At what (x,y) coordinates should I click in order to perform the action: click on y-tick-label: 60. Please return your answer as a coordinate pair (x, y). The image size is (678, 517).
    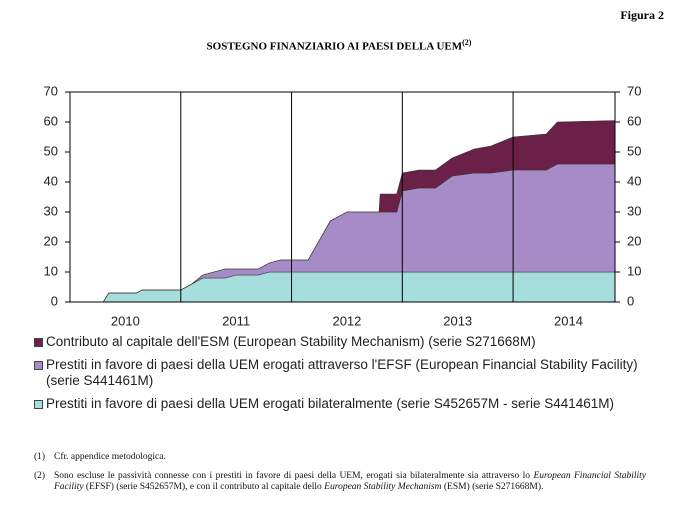
    Looking at the image, I should click on (51, 120).